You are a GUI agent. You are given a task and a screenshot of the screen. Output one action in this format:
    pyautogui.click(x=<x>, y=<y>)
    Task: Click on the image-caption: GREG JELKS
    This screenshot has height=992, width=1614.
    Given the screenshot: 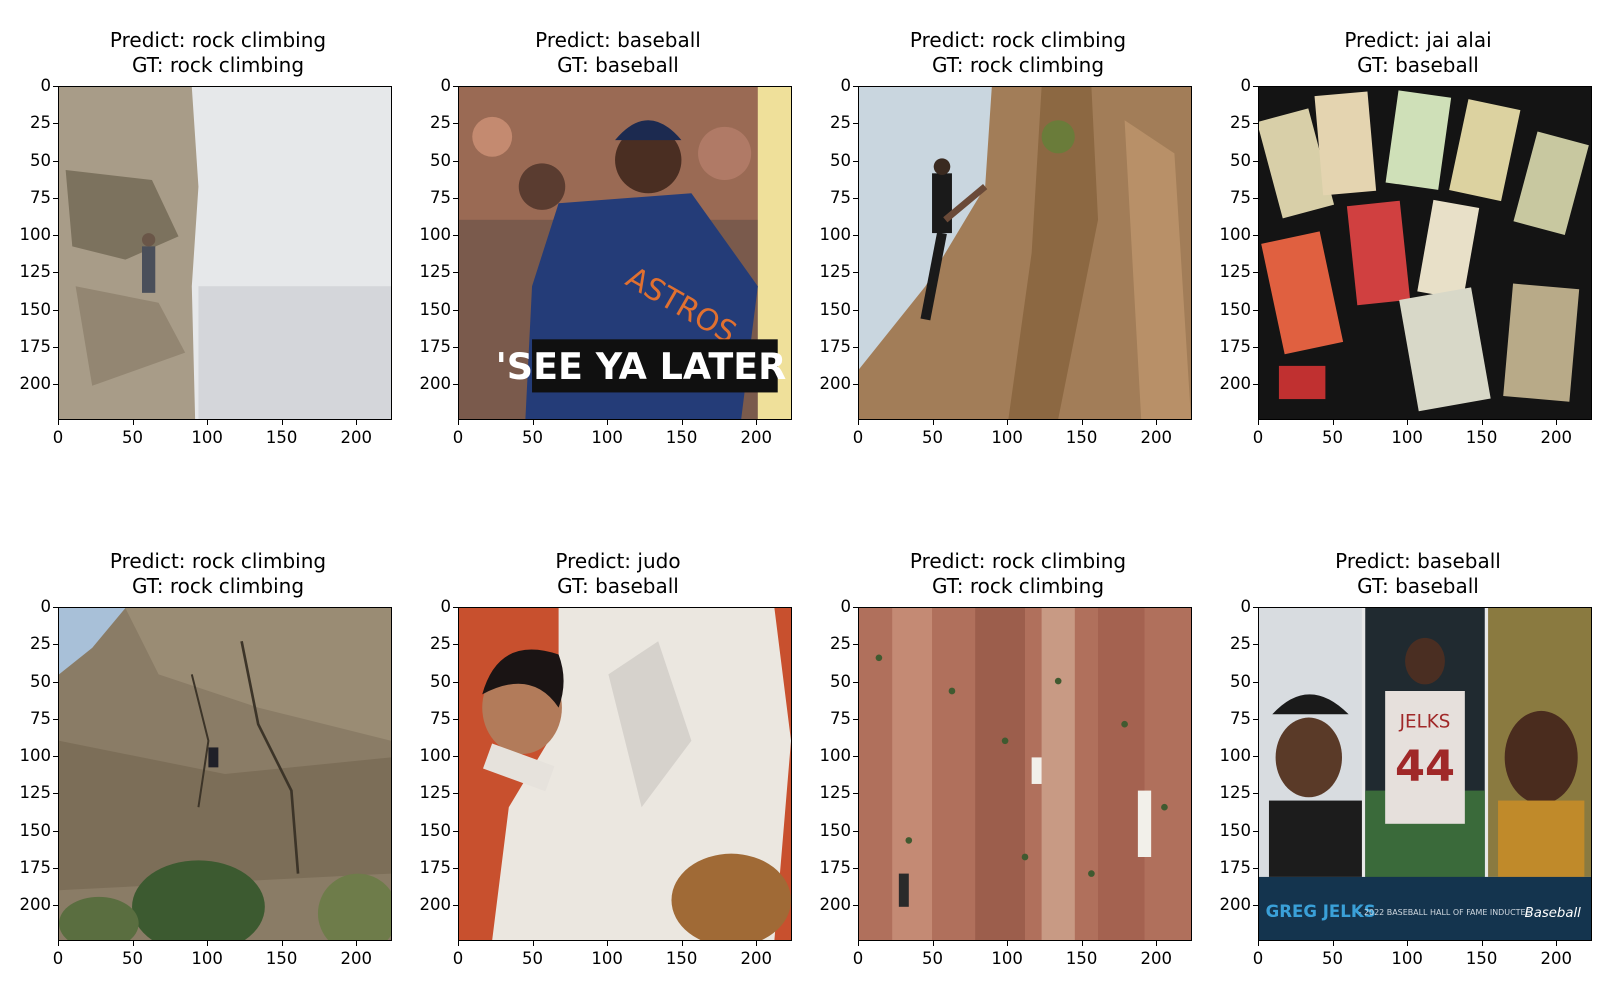 What is the action you would take?
    pyautogui.click(x=1321, y=911)
    